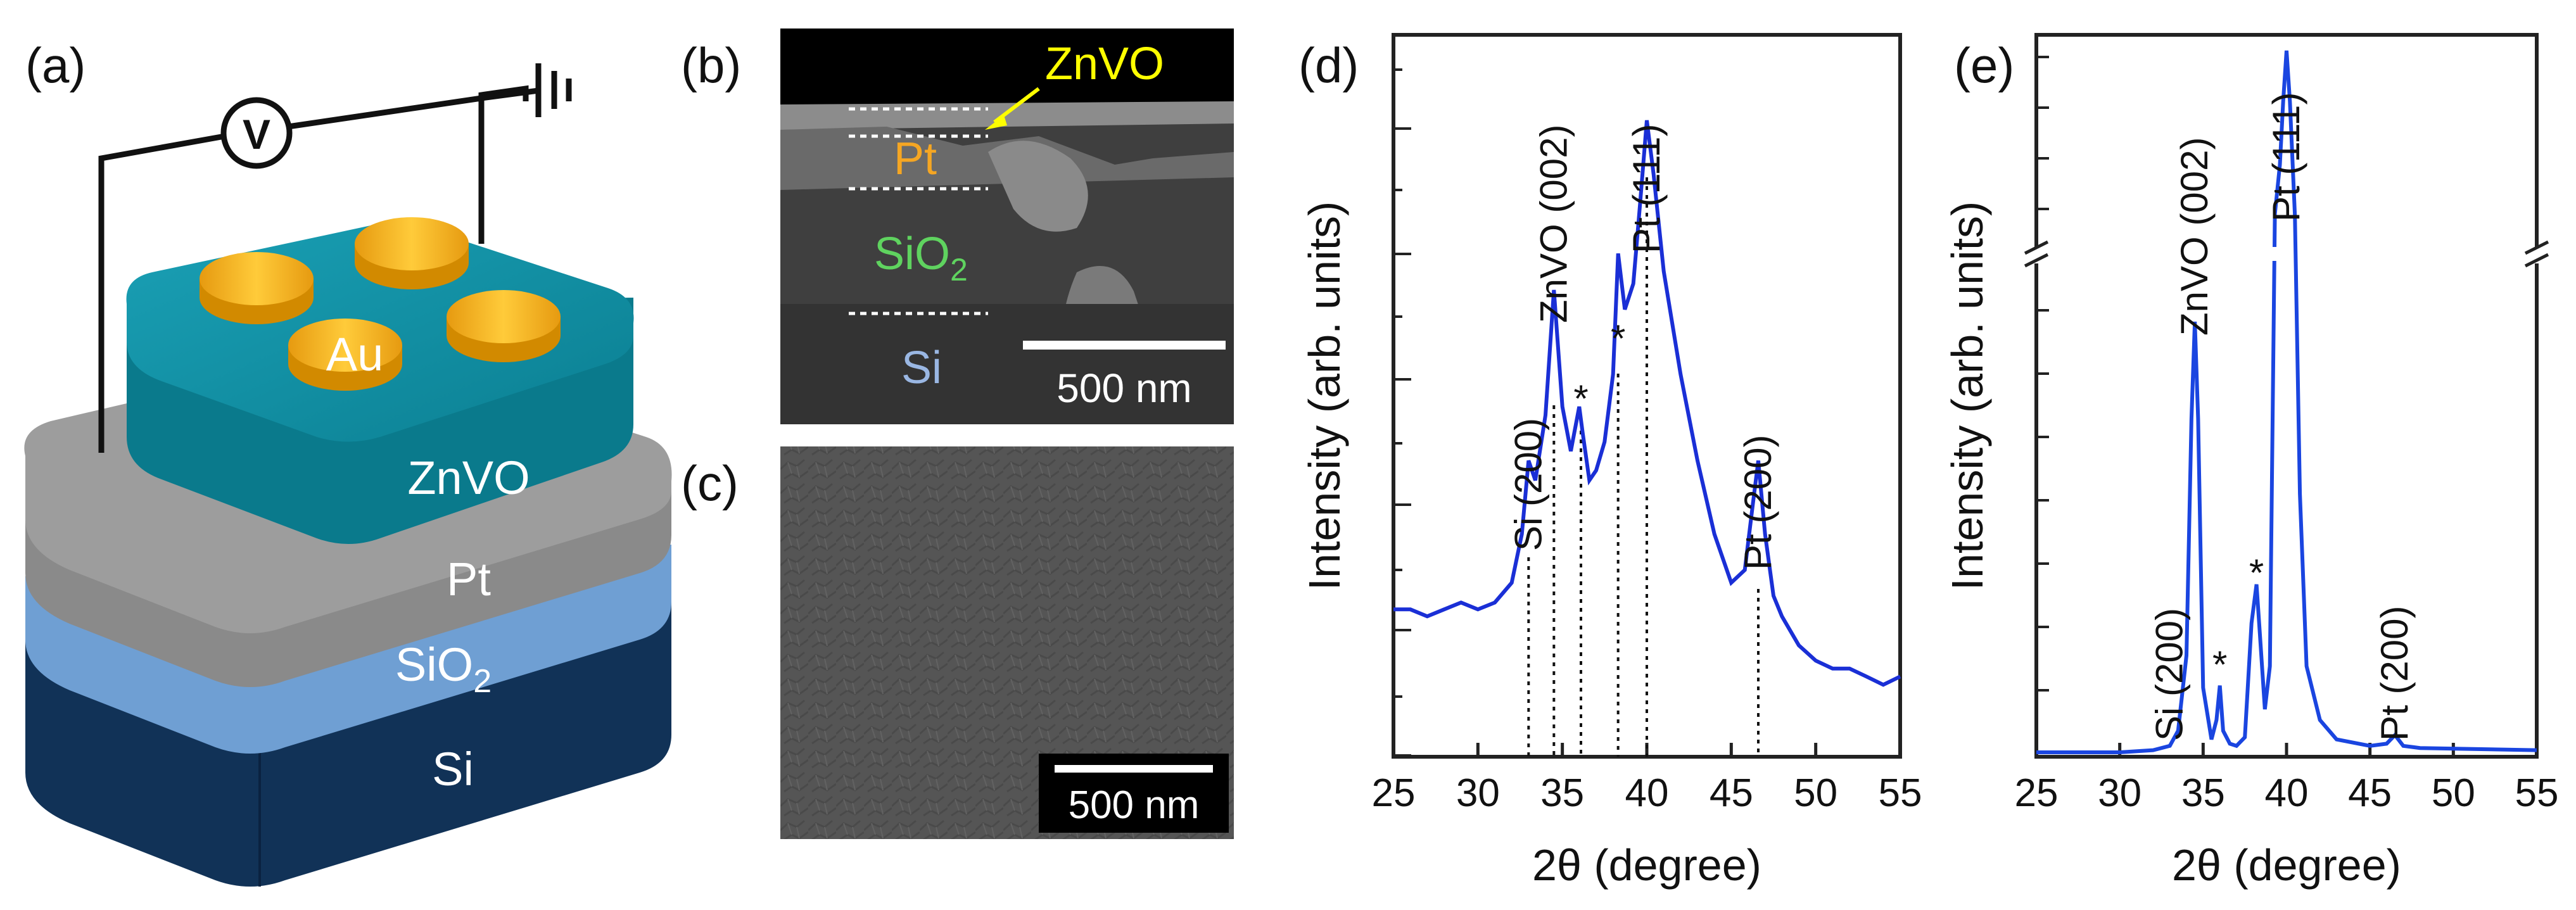  I want to click on e-x-tick-label: 35, so click(2203, 793).